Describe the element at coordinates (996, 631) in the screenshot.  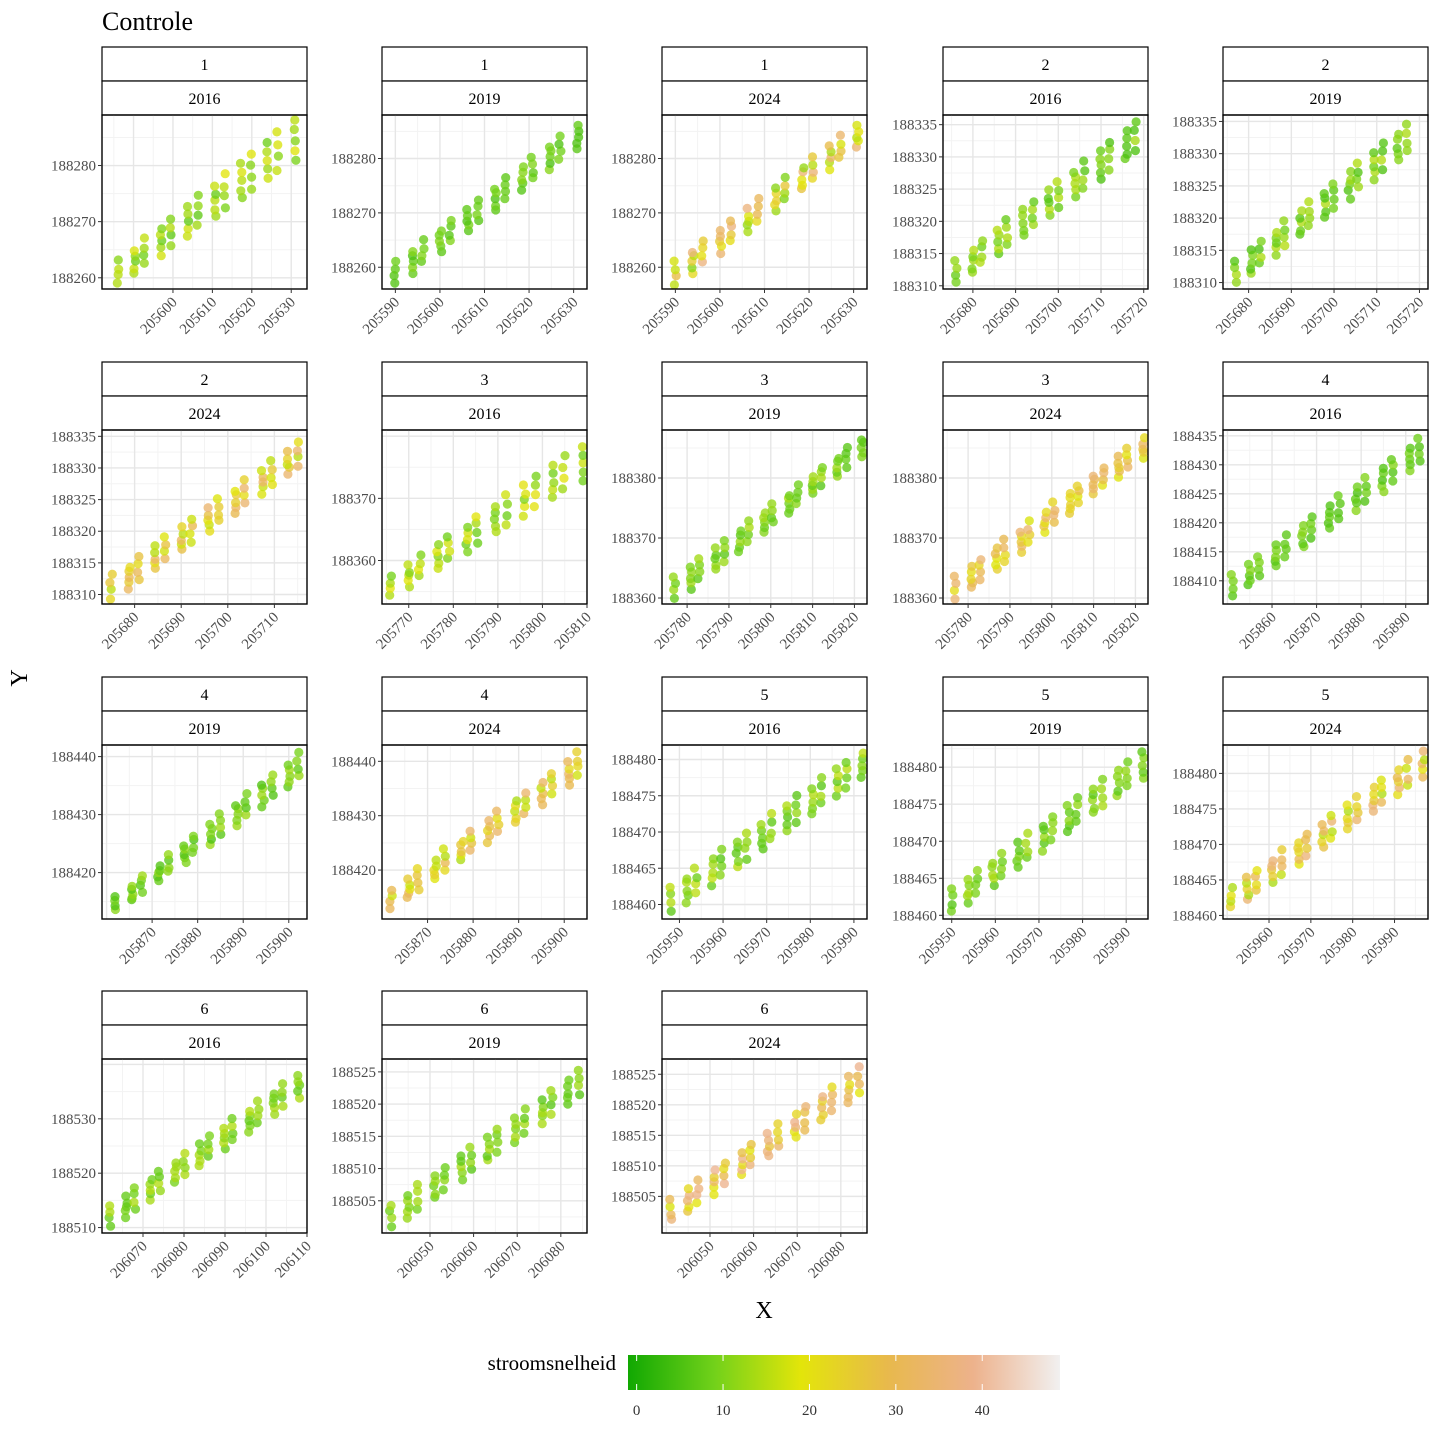
I see `x-tick-label: 205790` at that location.